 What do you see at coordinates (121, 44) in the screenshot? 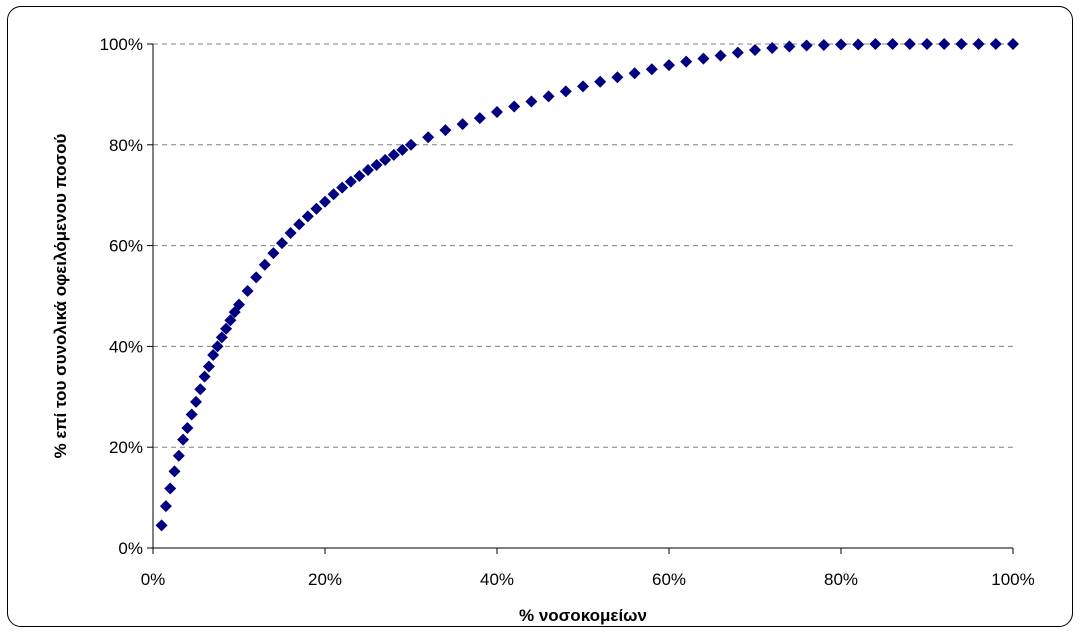
I see `y-tick-label: 100%` at bounding box center [121, 44].